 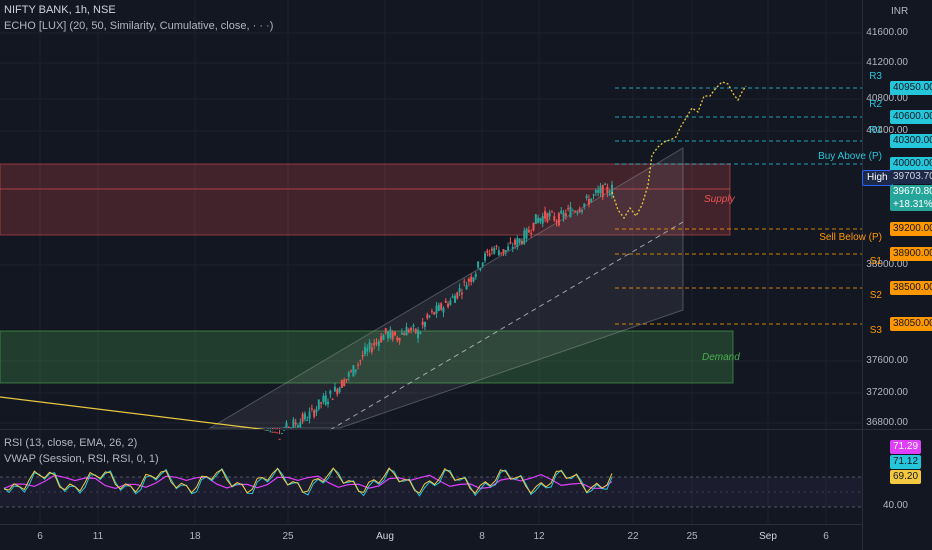 What do you see at coordinates (911, 164) in the screenshot?
I see `pivot-level-price-tag: 40000.00` at bounding box center [911, 164].